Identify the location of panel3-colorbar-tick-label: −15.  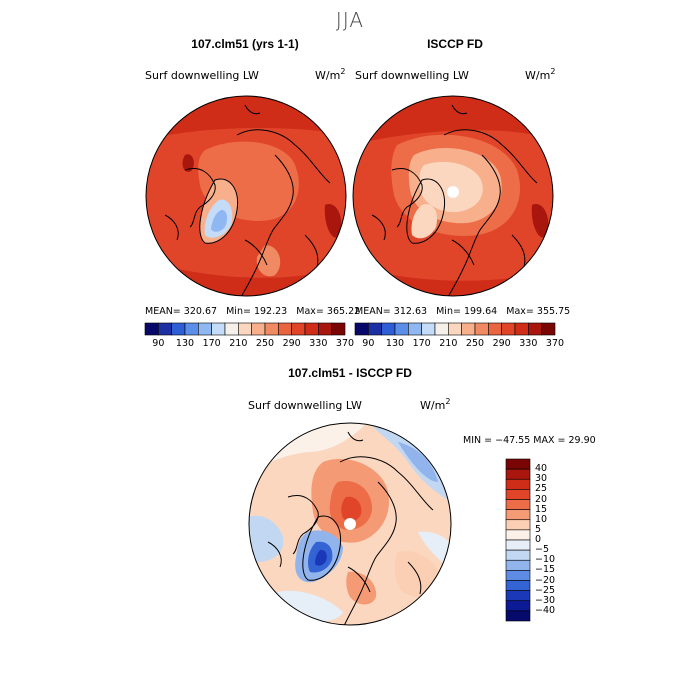
(545, 570).